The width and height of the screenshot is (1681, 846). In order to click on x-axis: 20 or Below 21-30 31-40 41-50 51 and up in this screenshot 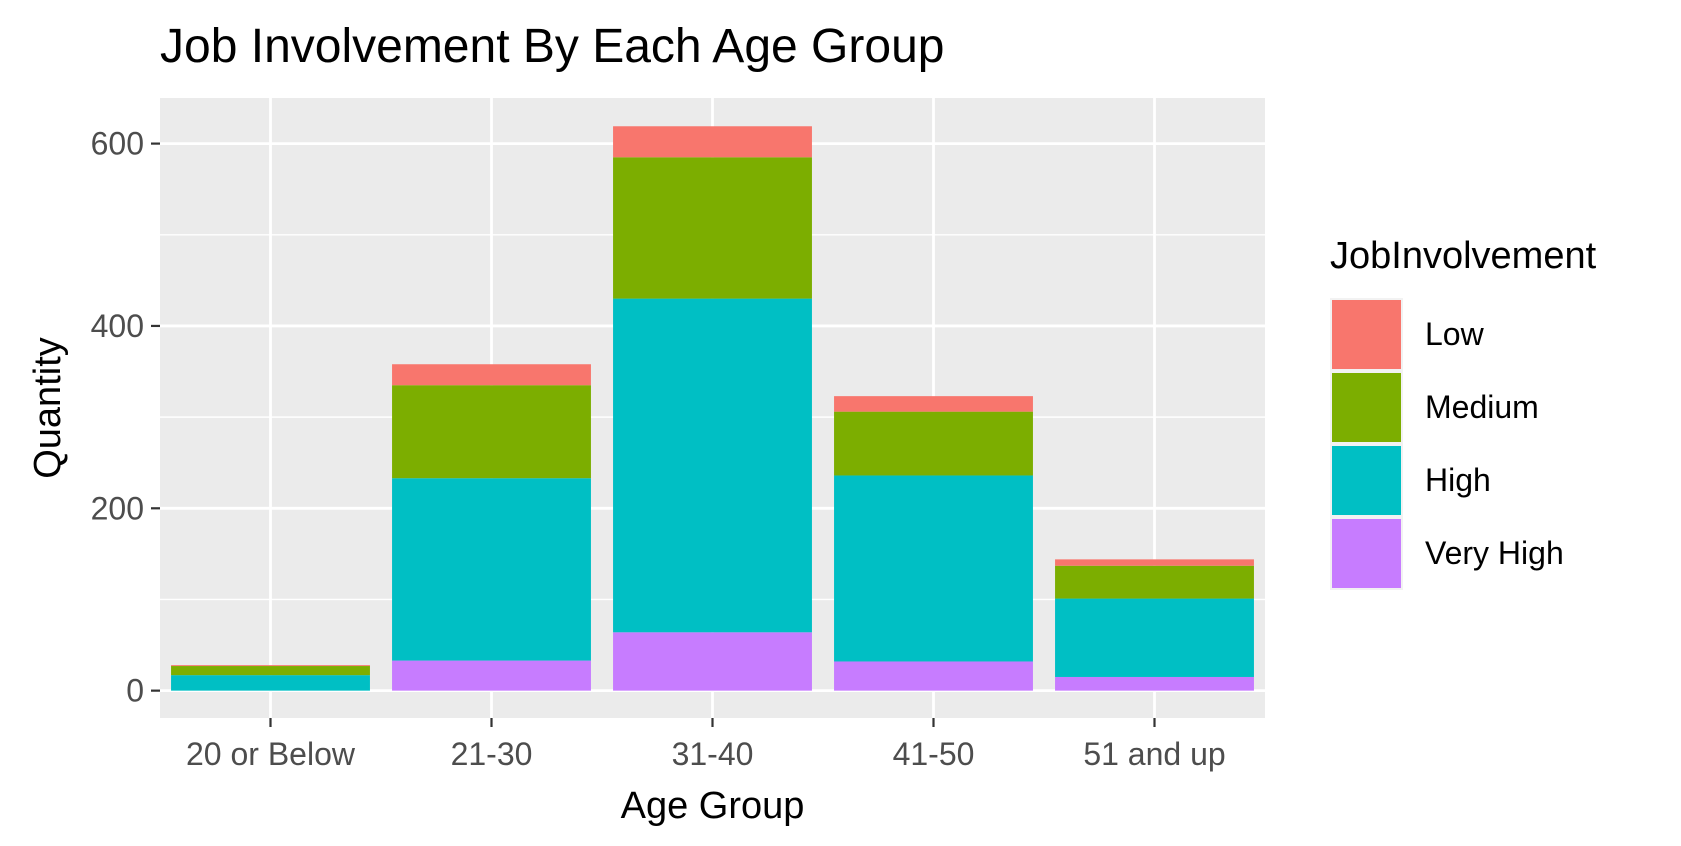, I will do `click(706, 745)`.